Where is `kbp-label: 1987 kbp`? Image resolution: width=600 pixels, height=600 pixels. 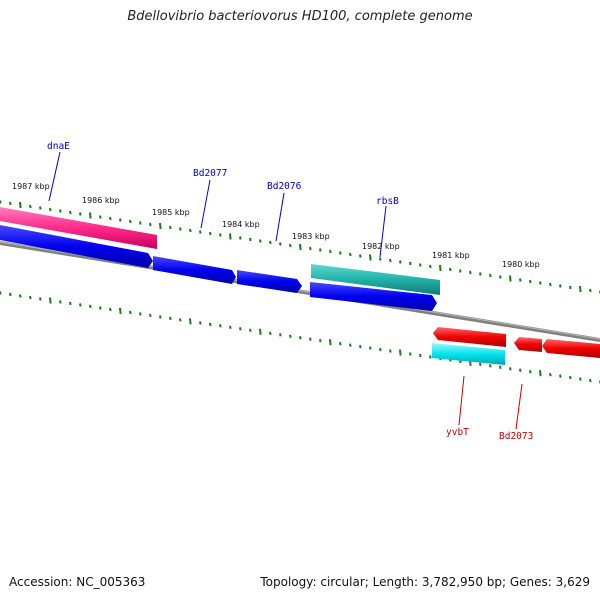
kbp-label: 1987 kbp is located at coordinates (31, 186).